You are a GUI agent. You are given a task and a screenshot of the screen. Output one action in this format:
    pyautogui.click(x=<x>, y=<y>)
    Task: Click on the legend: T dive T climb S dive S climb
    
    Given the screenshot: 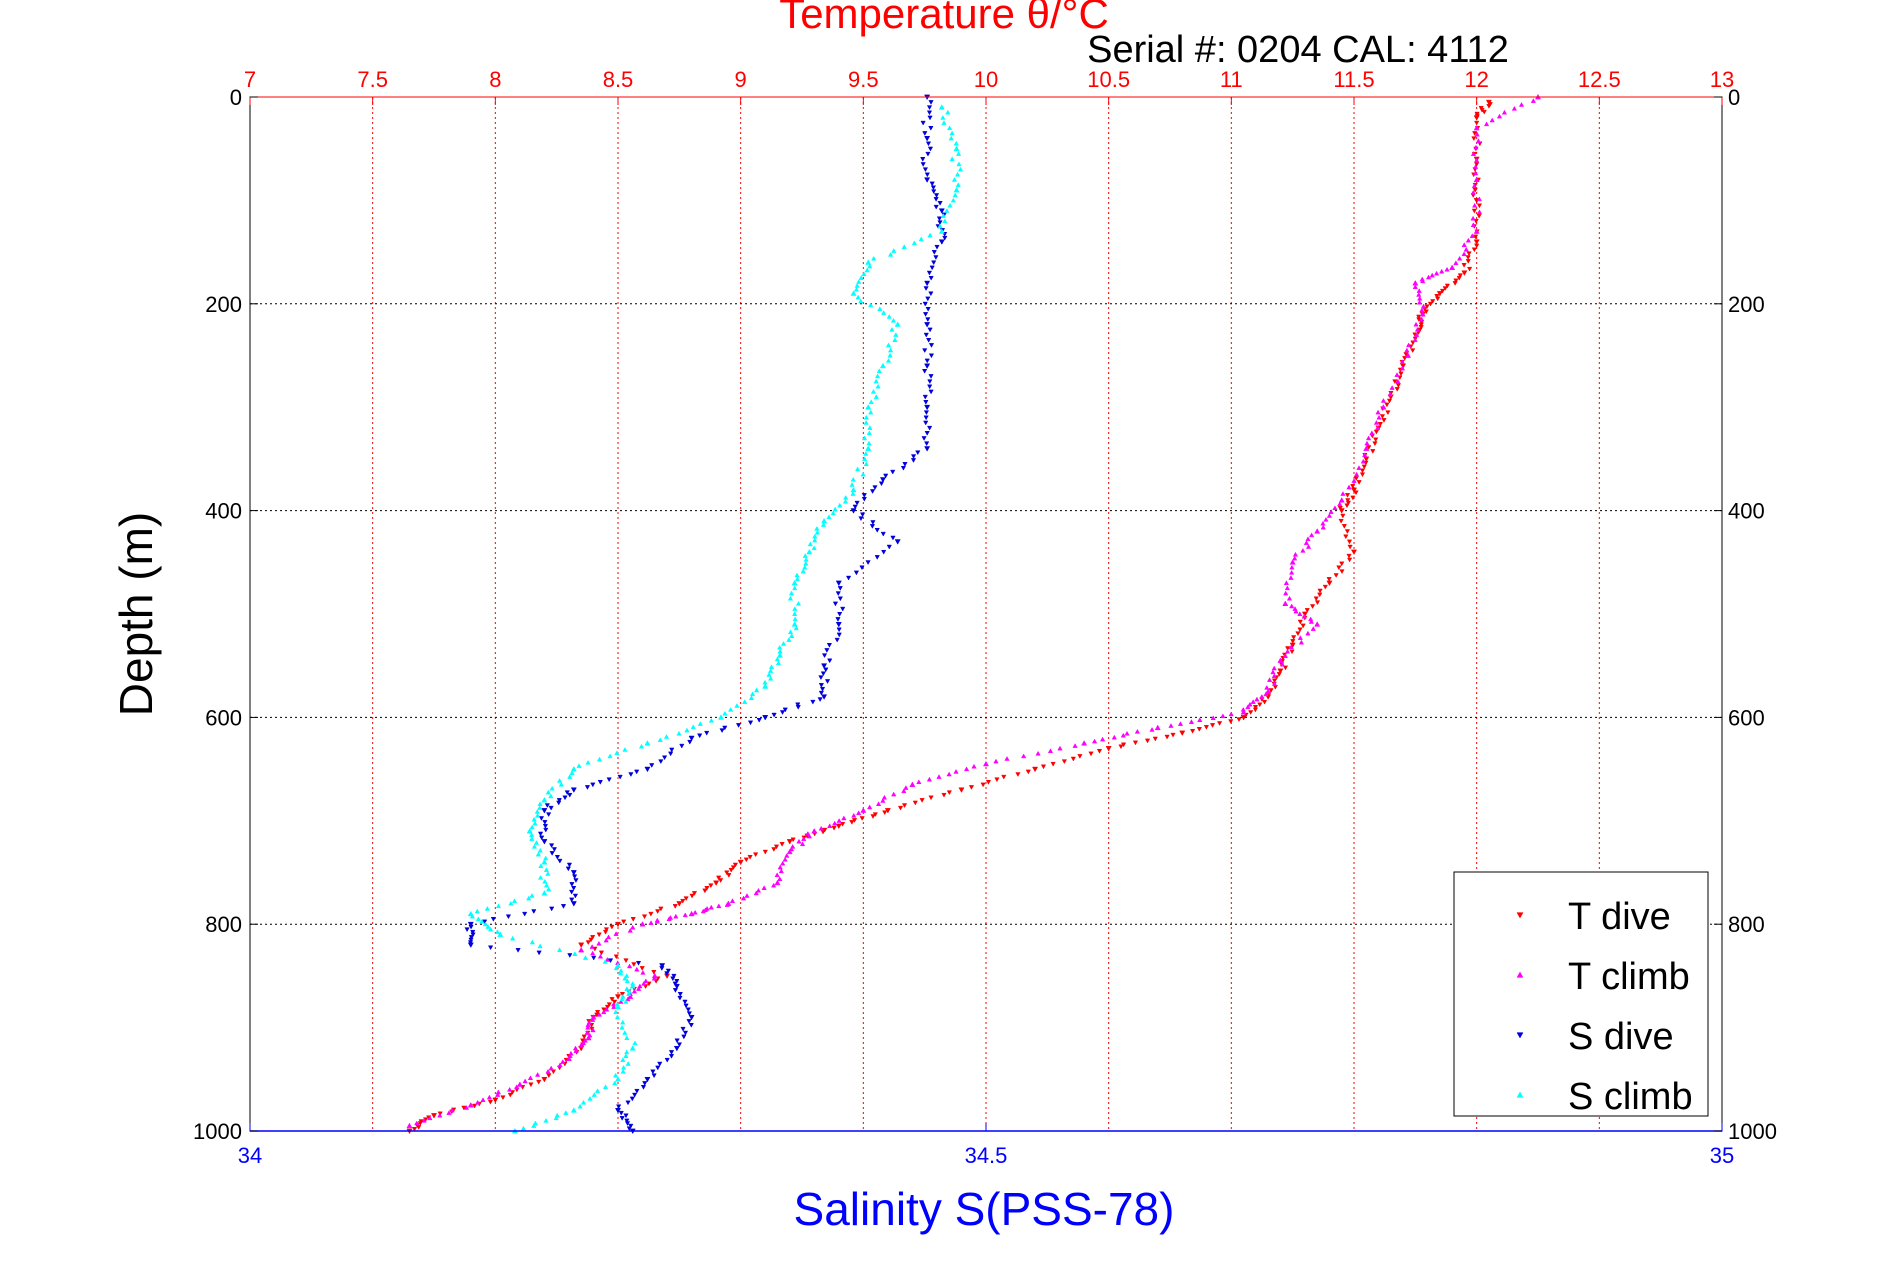 What is the action you would take?
    pyautogui.click(x=1581, y=994)
    